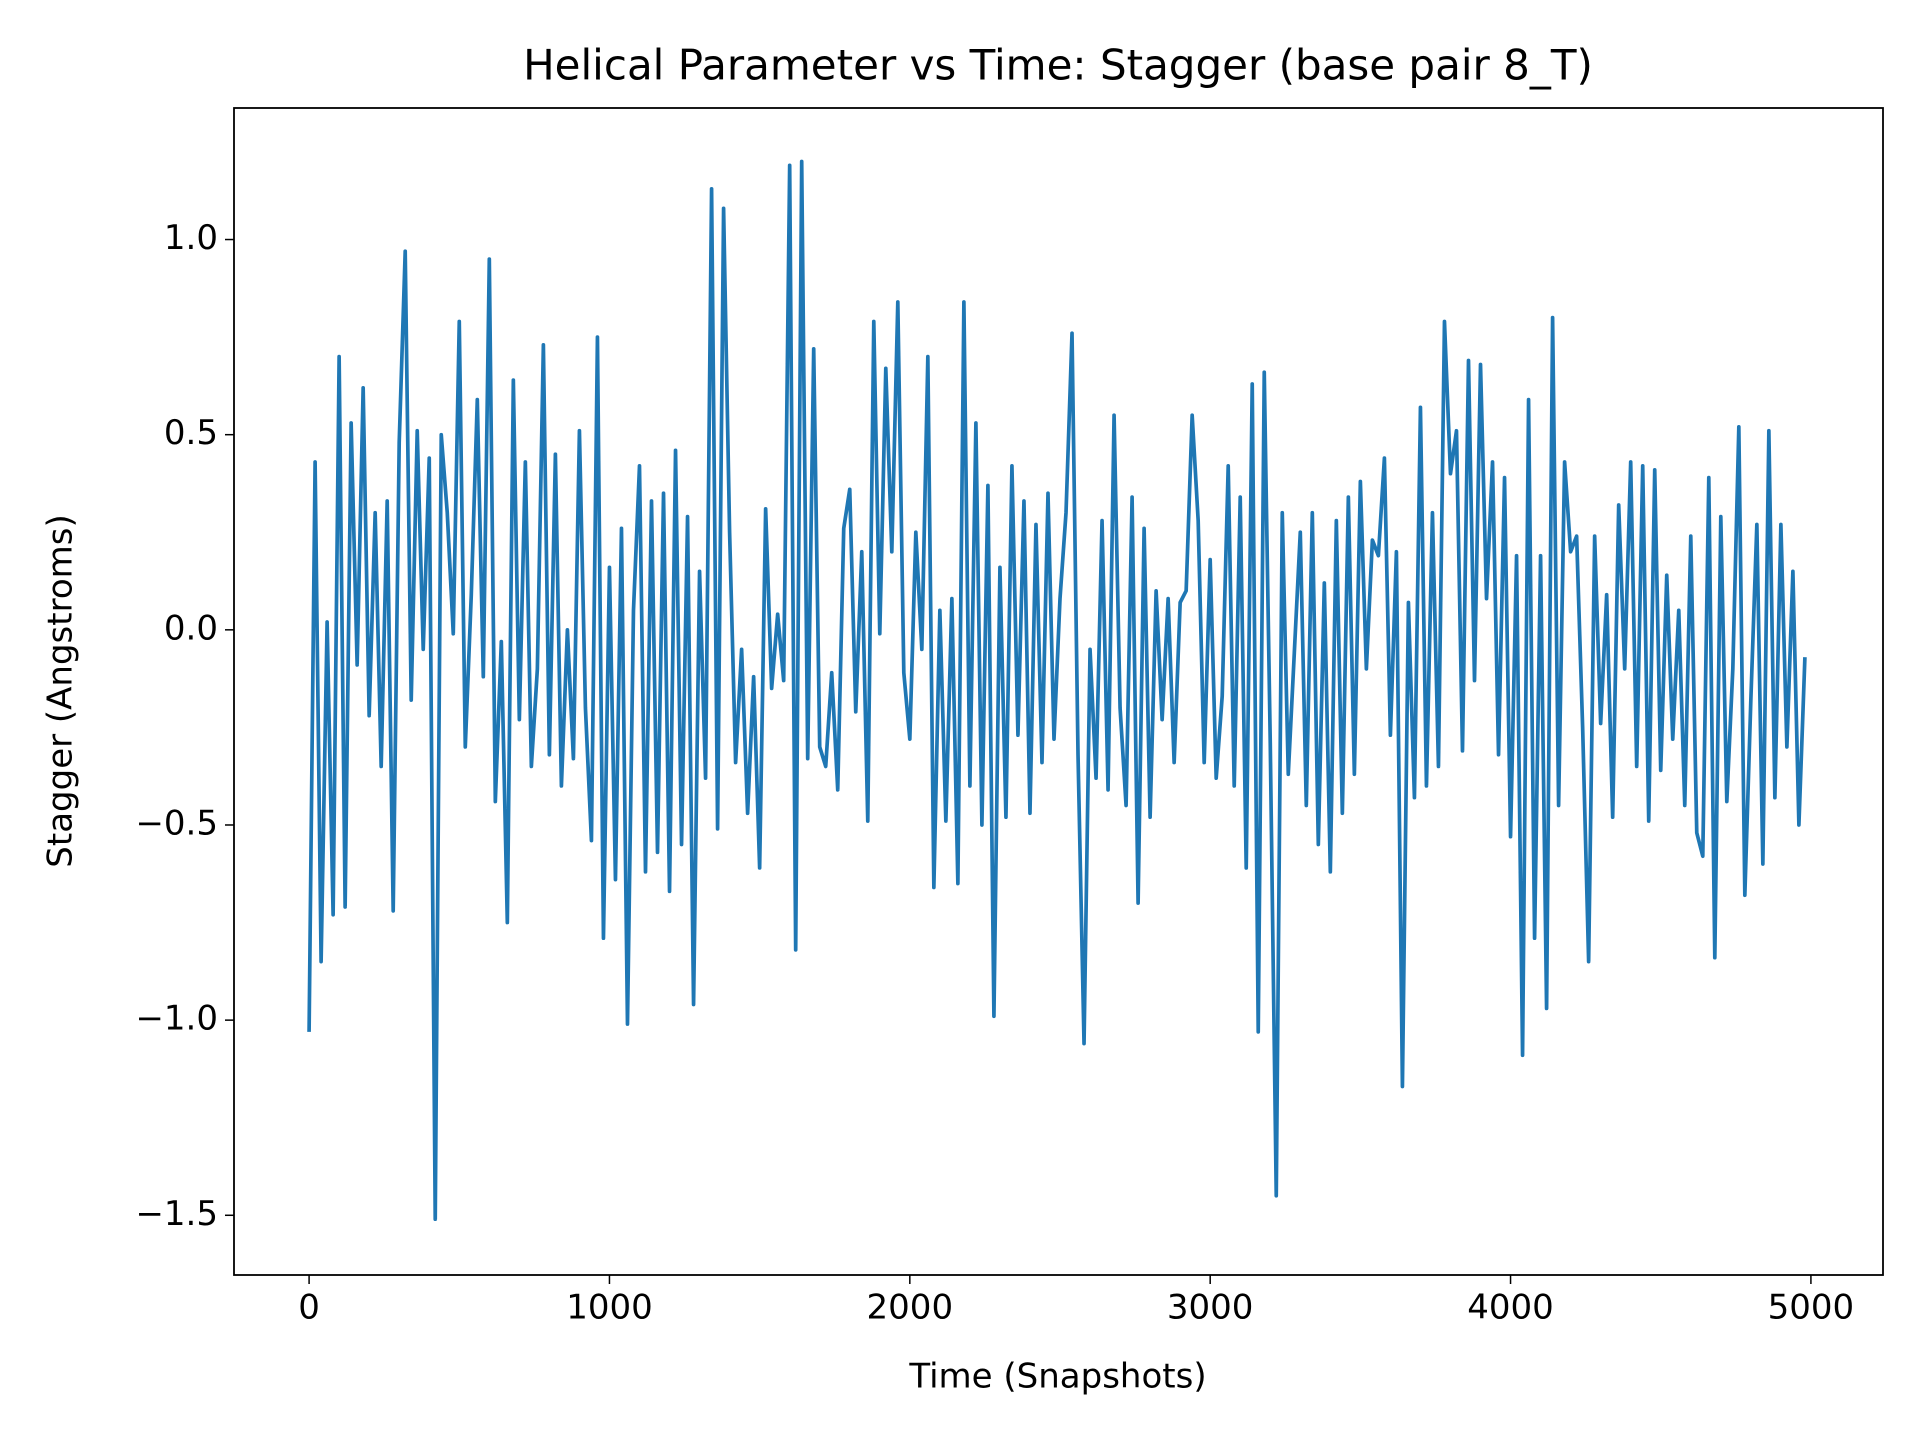 The width and height of the screenshot is (1920, 1440). What do you see at coordinates (910, 1308) in the screenshot?
I see `x-tick-label: 2000` at bounding box center [910, 1308].